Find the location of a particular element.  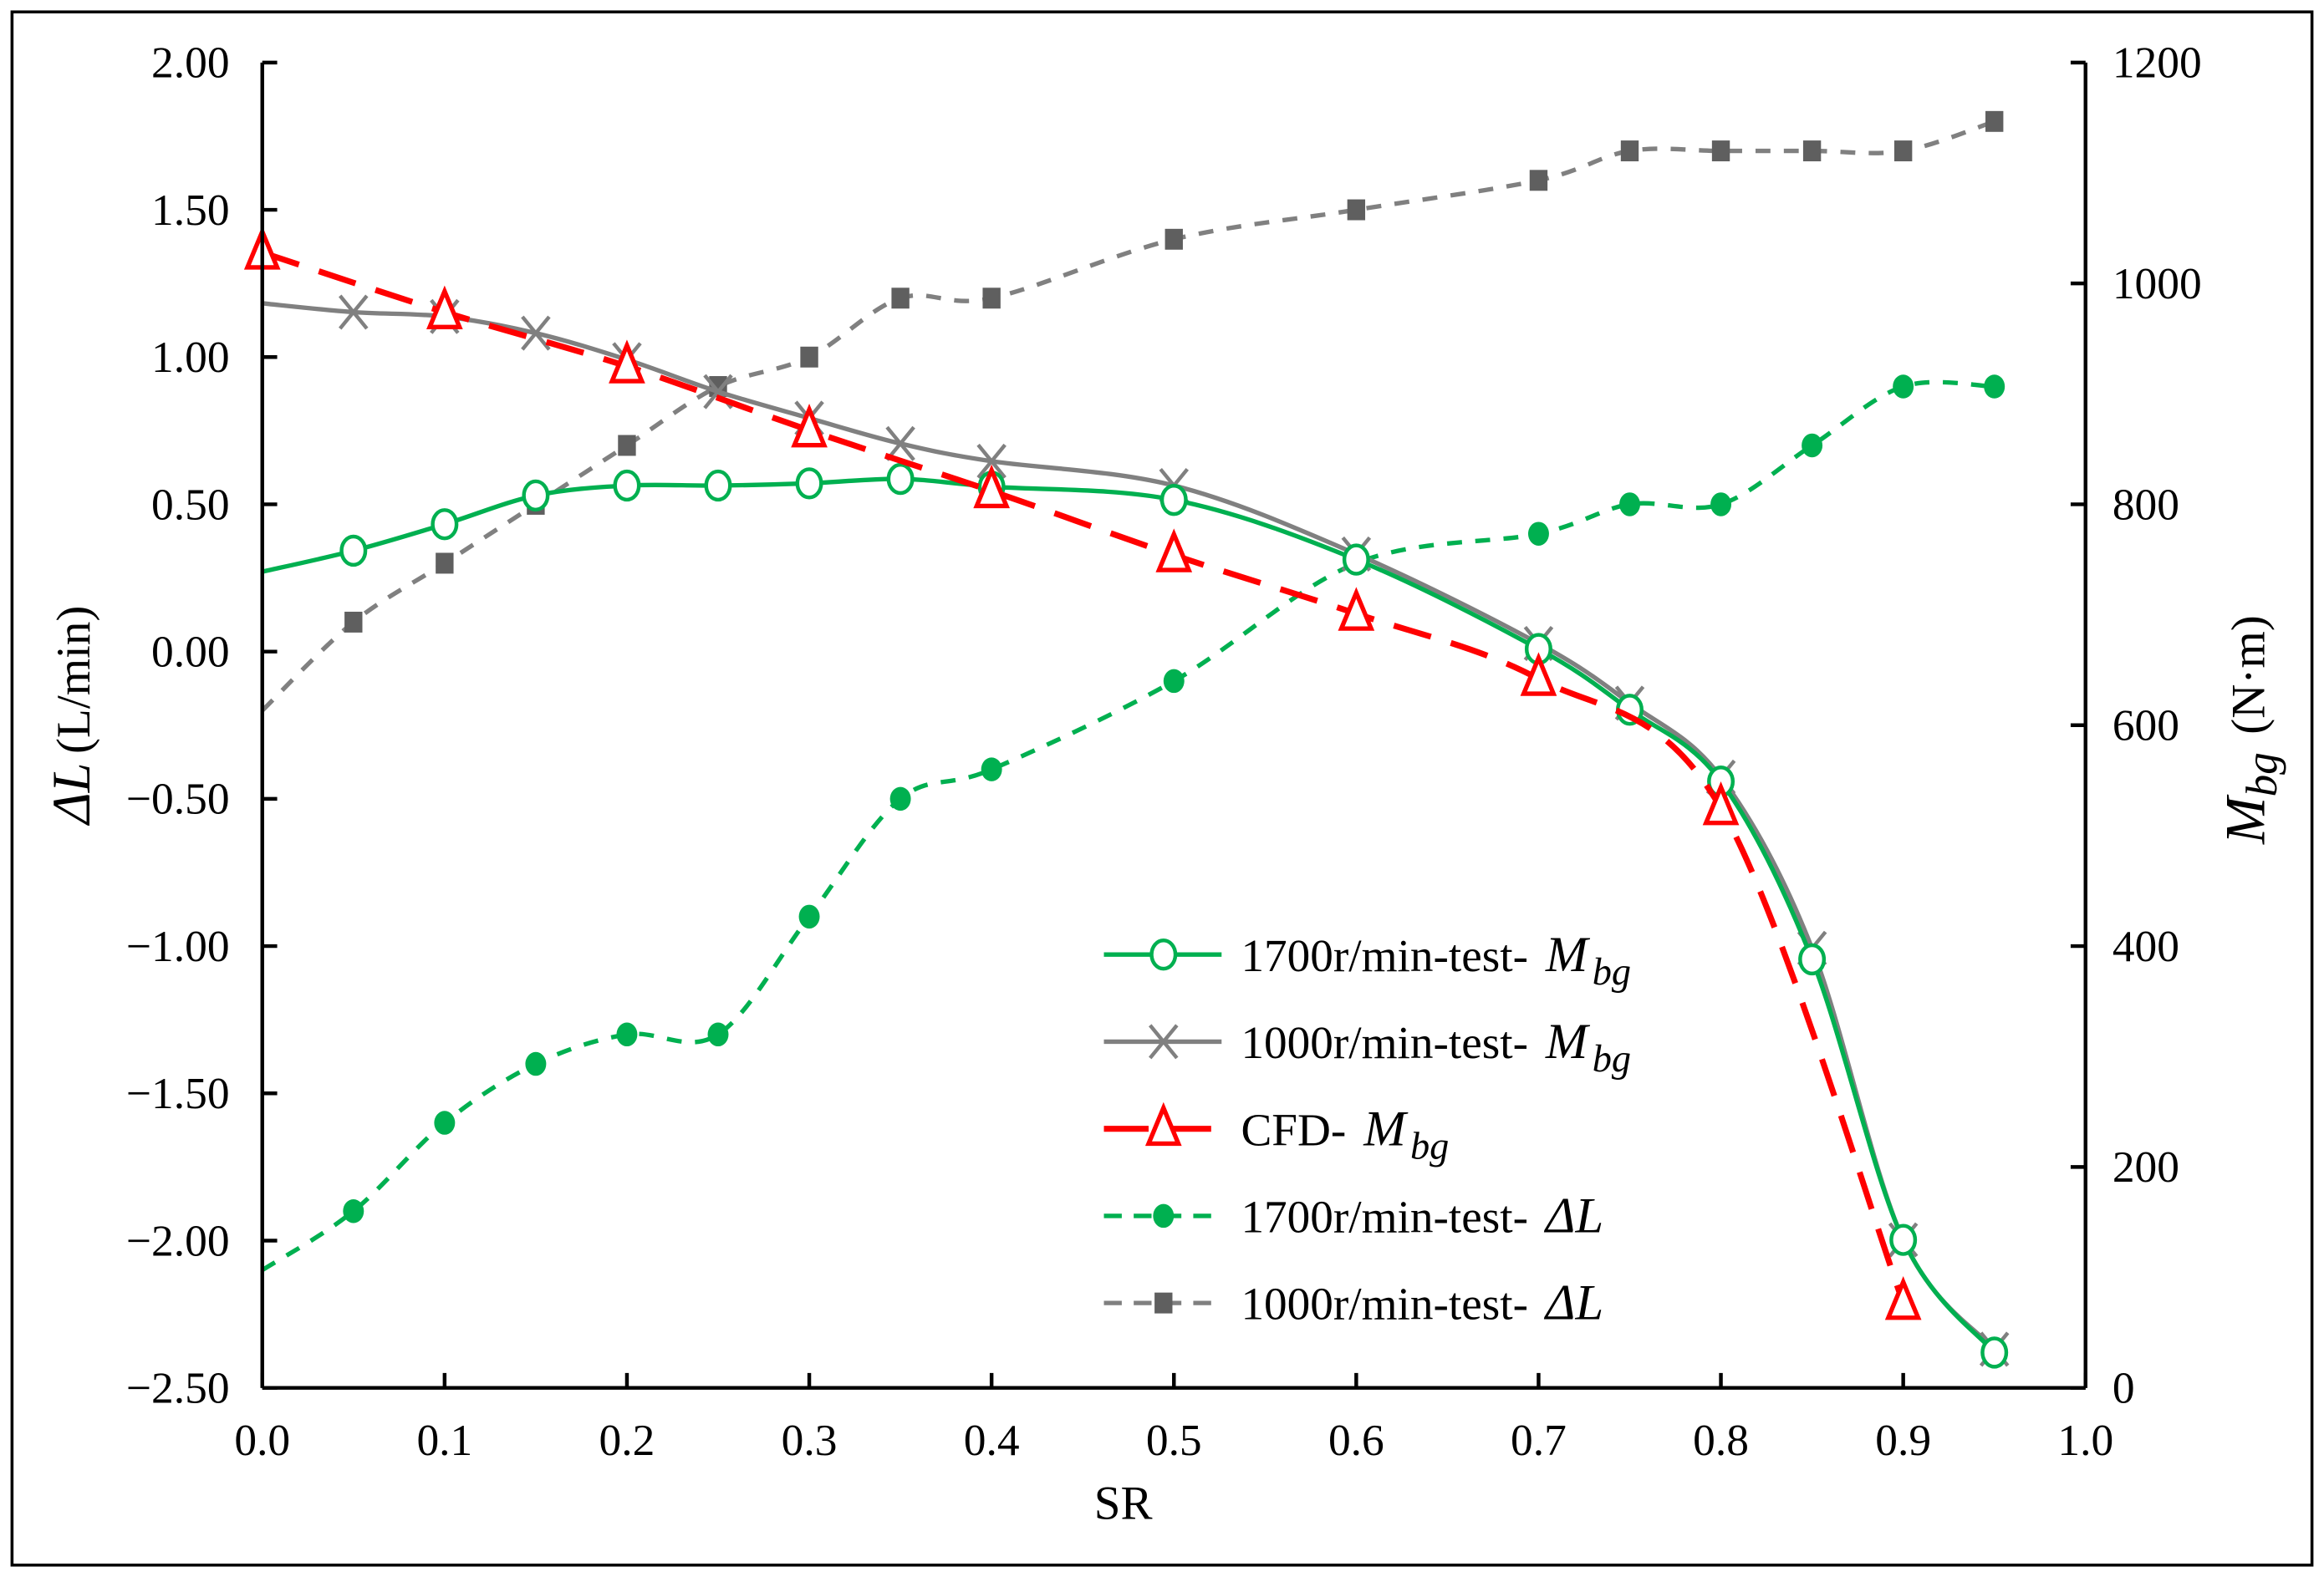

x-tick-label: 0.2 is located at coordinates (627, 1440).